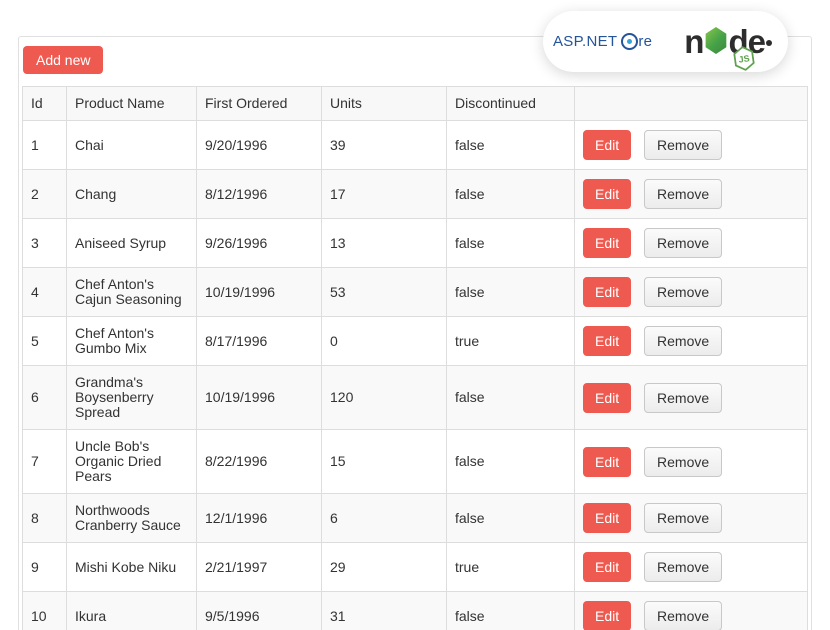 The image size is (830, 630). What do you see at coordinates (131, 610) in the screenshot?
I see `cell-product-name: Ikura` at bounding box center [131, 610].